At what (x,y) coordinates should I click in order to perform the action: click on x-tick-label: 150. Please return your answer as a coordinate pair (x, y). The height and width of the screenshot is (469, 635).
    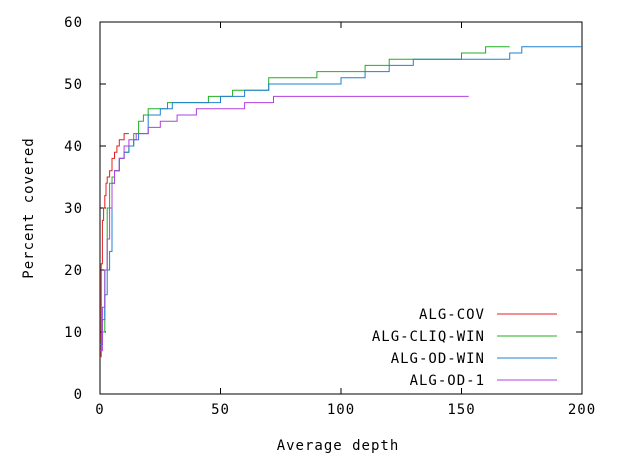
    Looking at the image, I should click on (461, 410).